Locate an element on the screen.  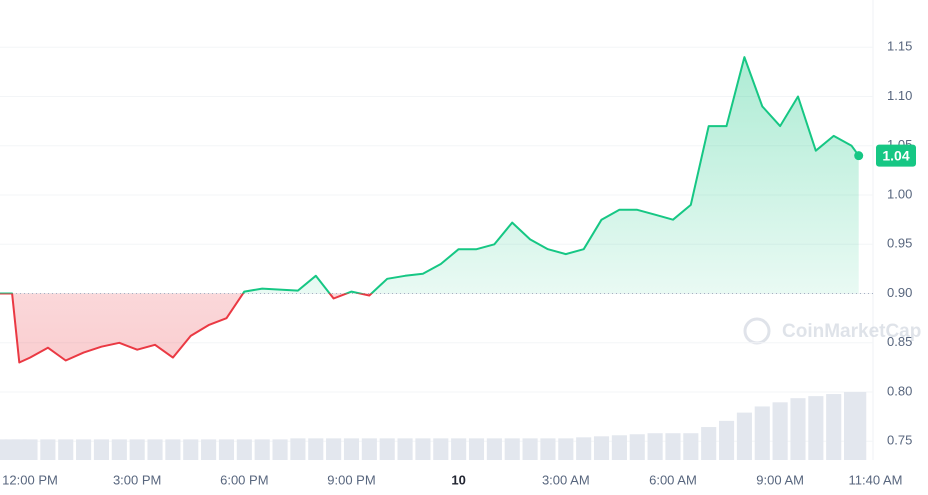
x-tick-label: 10 is located at coordinates (458, 479).